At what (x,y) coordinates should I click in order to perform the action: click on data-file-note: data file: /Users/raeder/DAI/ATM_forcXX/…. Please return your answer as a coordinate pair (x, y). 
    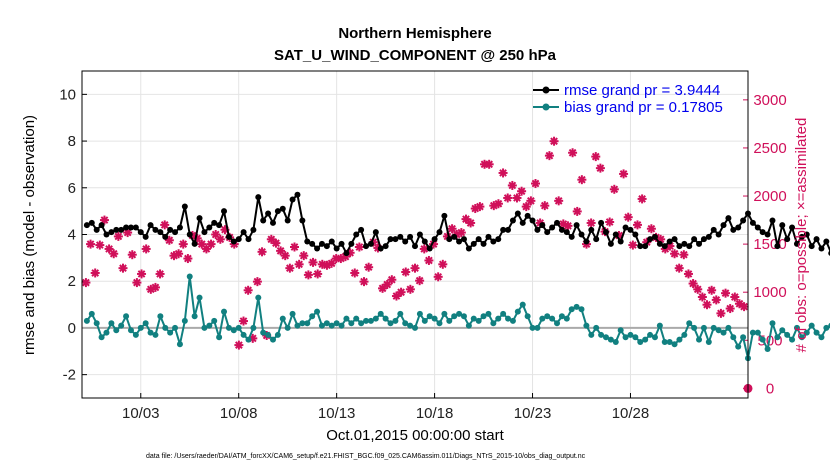
    Looking at the image, I should click on (366, 456).